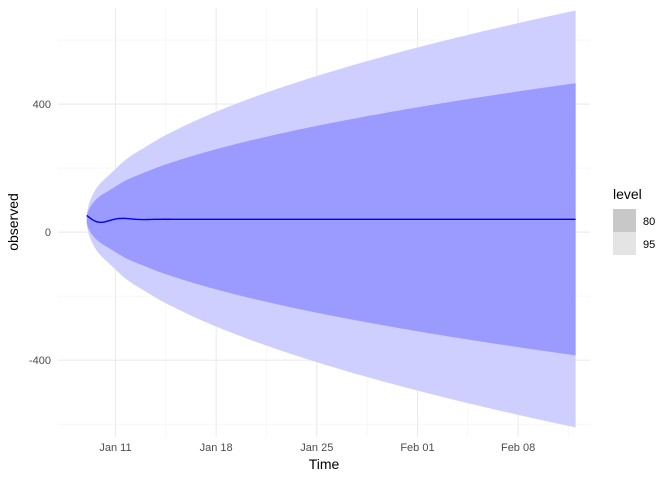 Image resolution: width=672 pixels, height=480 pixels. Describe the element at coordinates (48, 233) in the screenshot. I see `y-tick-label: 0` at that location.